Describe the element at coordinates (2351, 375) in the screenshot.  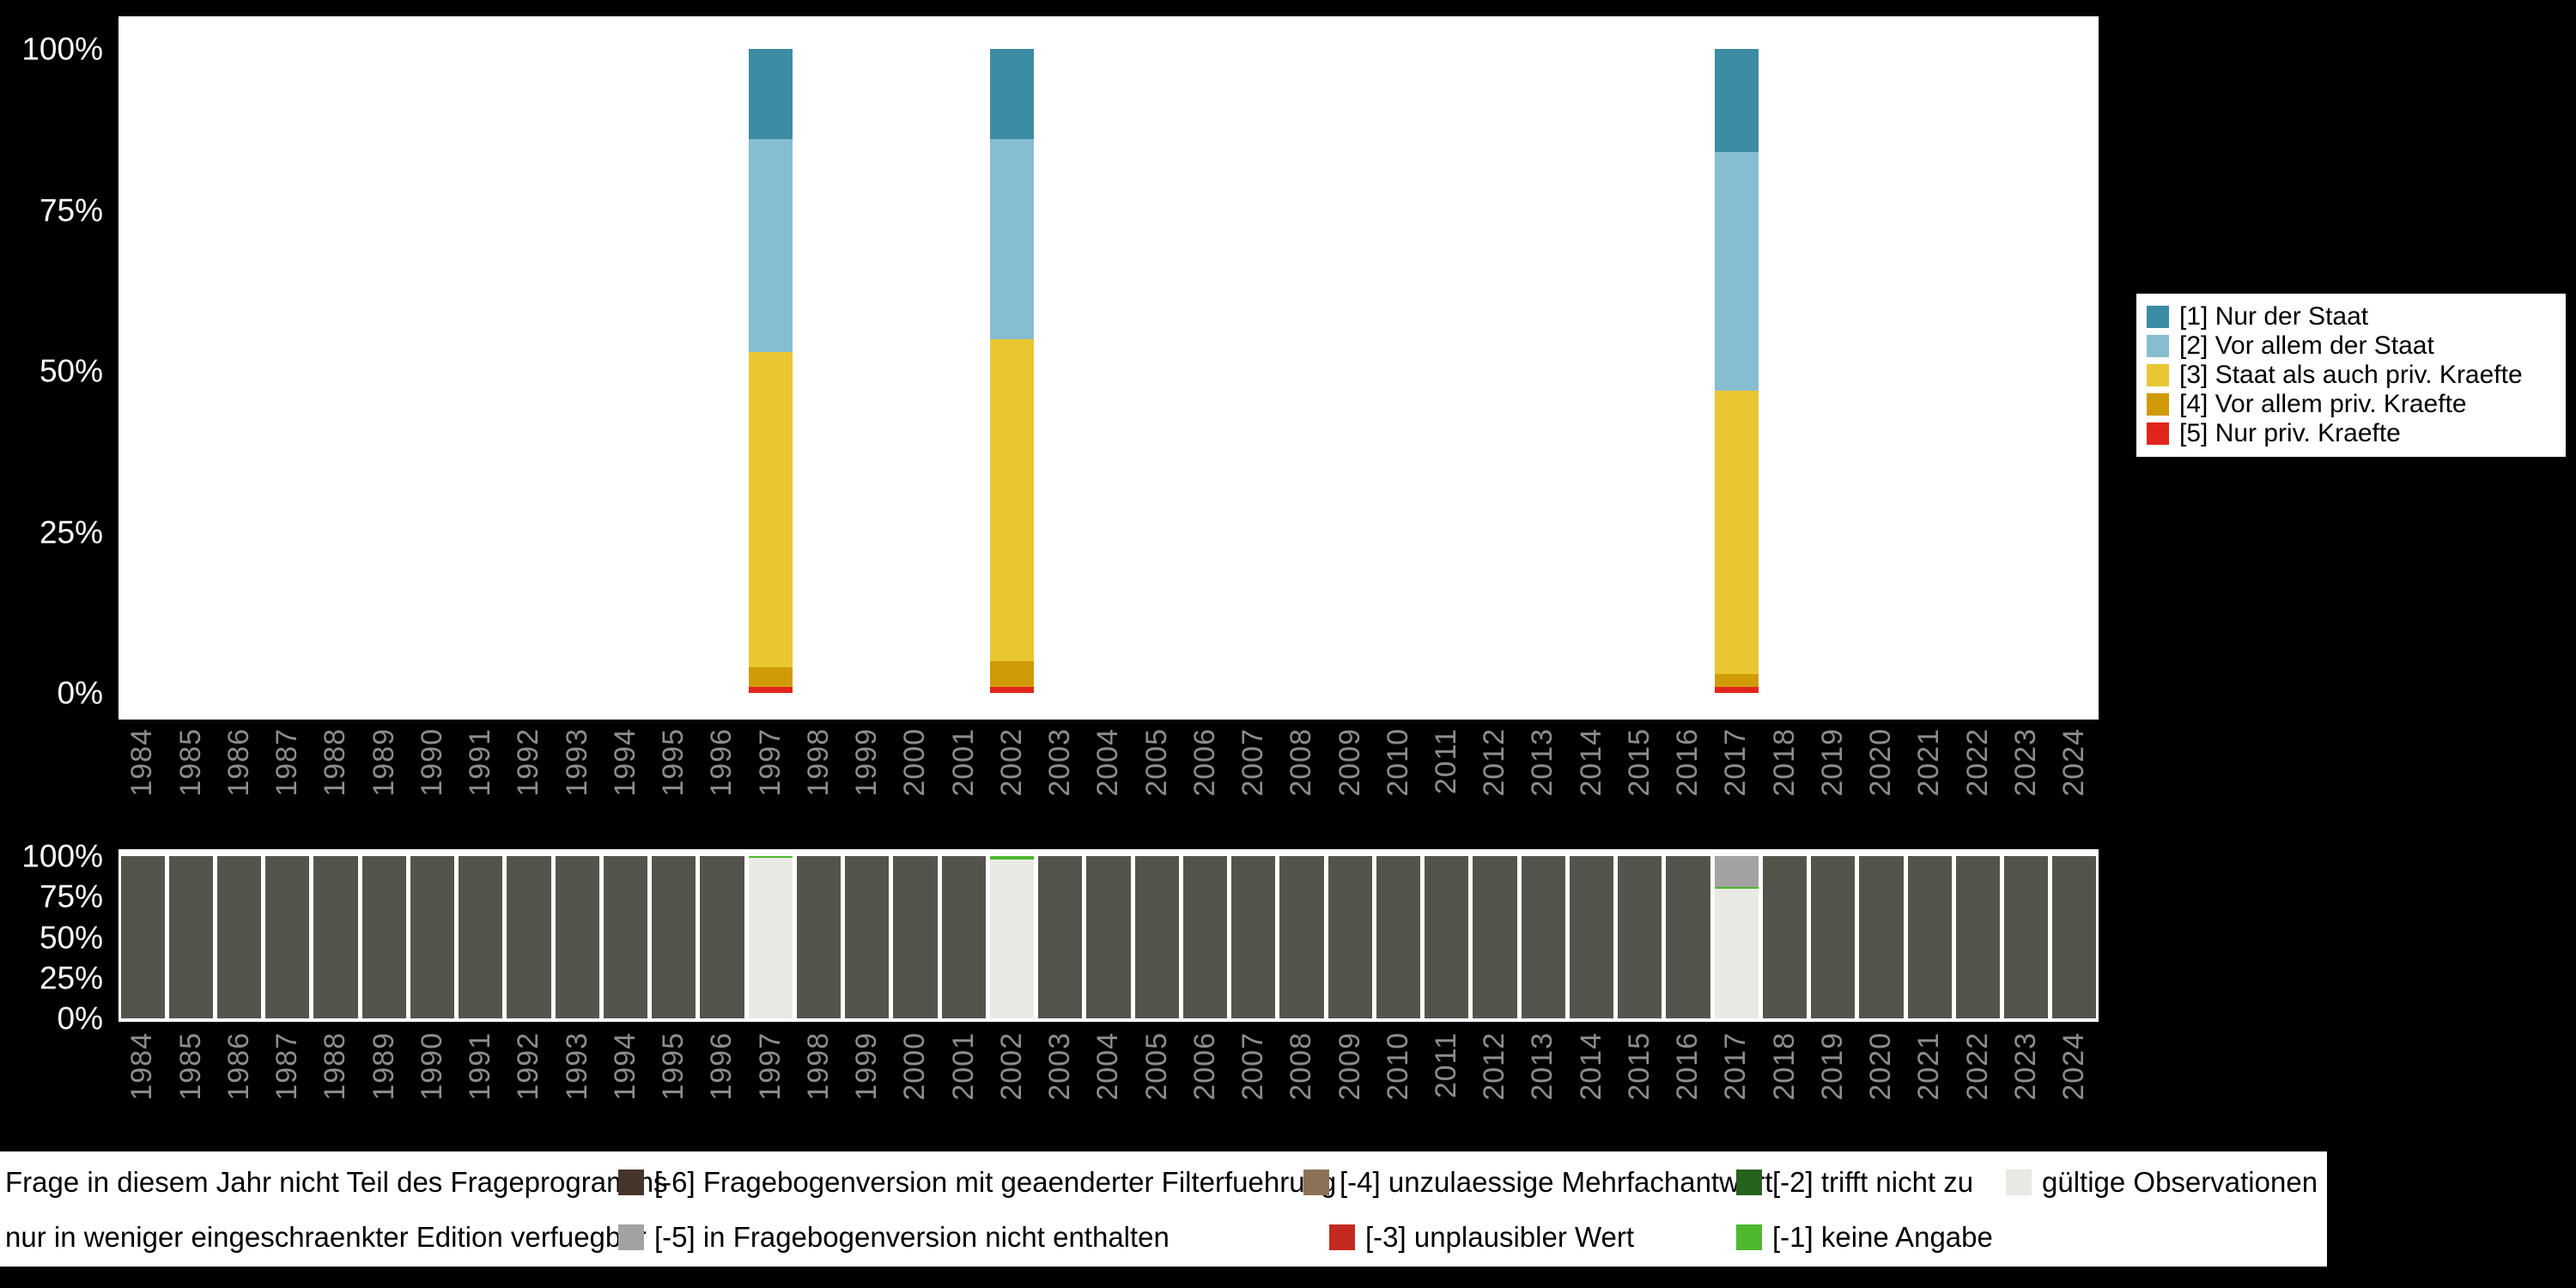
I see `legend-item-label: [3] Staat als auch priv. Kraefte` at that location.